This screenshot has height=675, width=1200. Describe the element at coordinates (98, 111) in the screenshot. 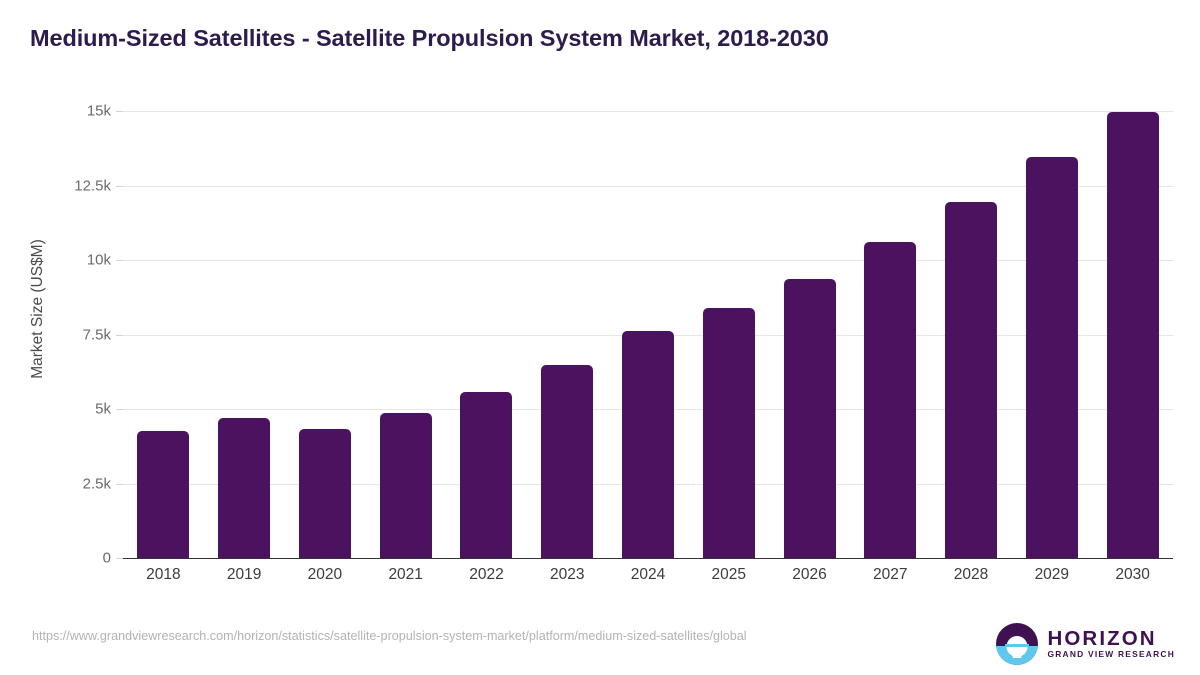

I see `y-tick-label: 15k` at that location.